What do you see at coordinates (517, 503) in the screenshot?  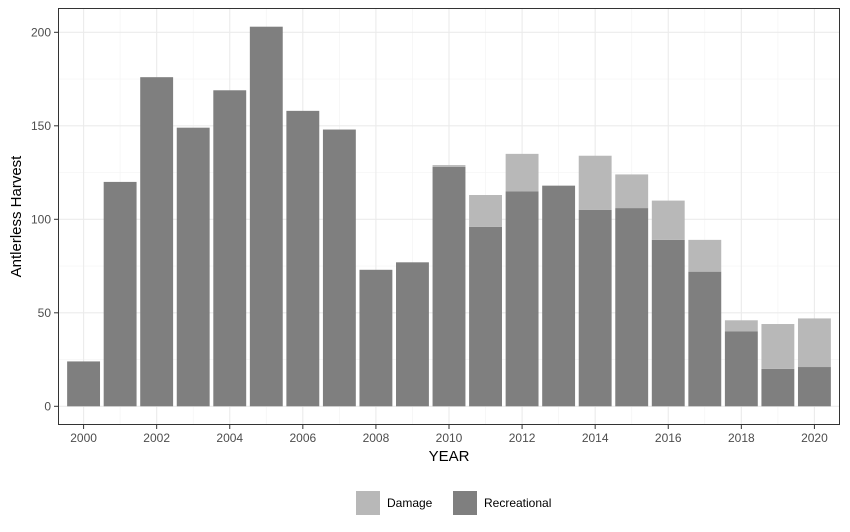 I see `legend-label-recreational: Recreational` at bounding box center [517, 503].